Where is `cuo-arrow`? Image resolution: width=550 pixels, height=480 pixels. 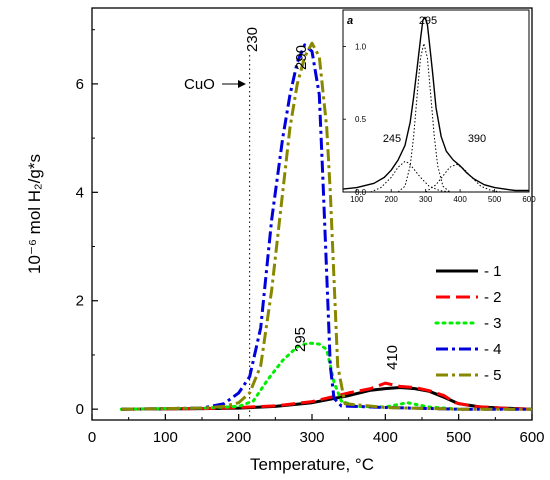 cuo-arrow is located at coordinates (234, 84).